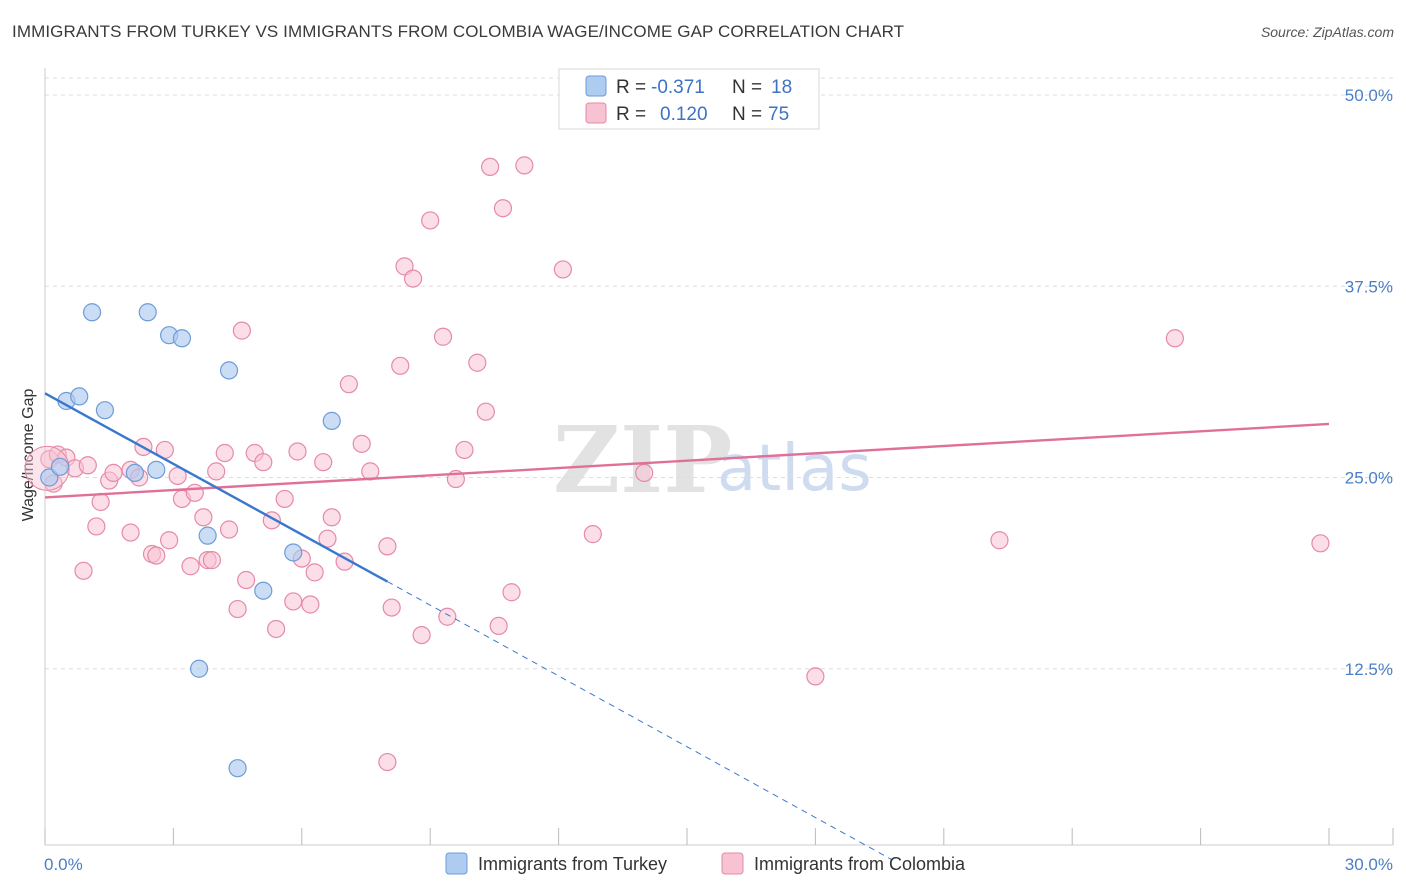 The image size is (1406, 892). Describe the element at coordinates (781, 87) in the screenshot. I see `legend-n-value-turkey: 18` at that location.